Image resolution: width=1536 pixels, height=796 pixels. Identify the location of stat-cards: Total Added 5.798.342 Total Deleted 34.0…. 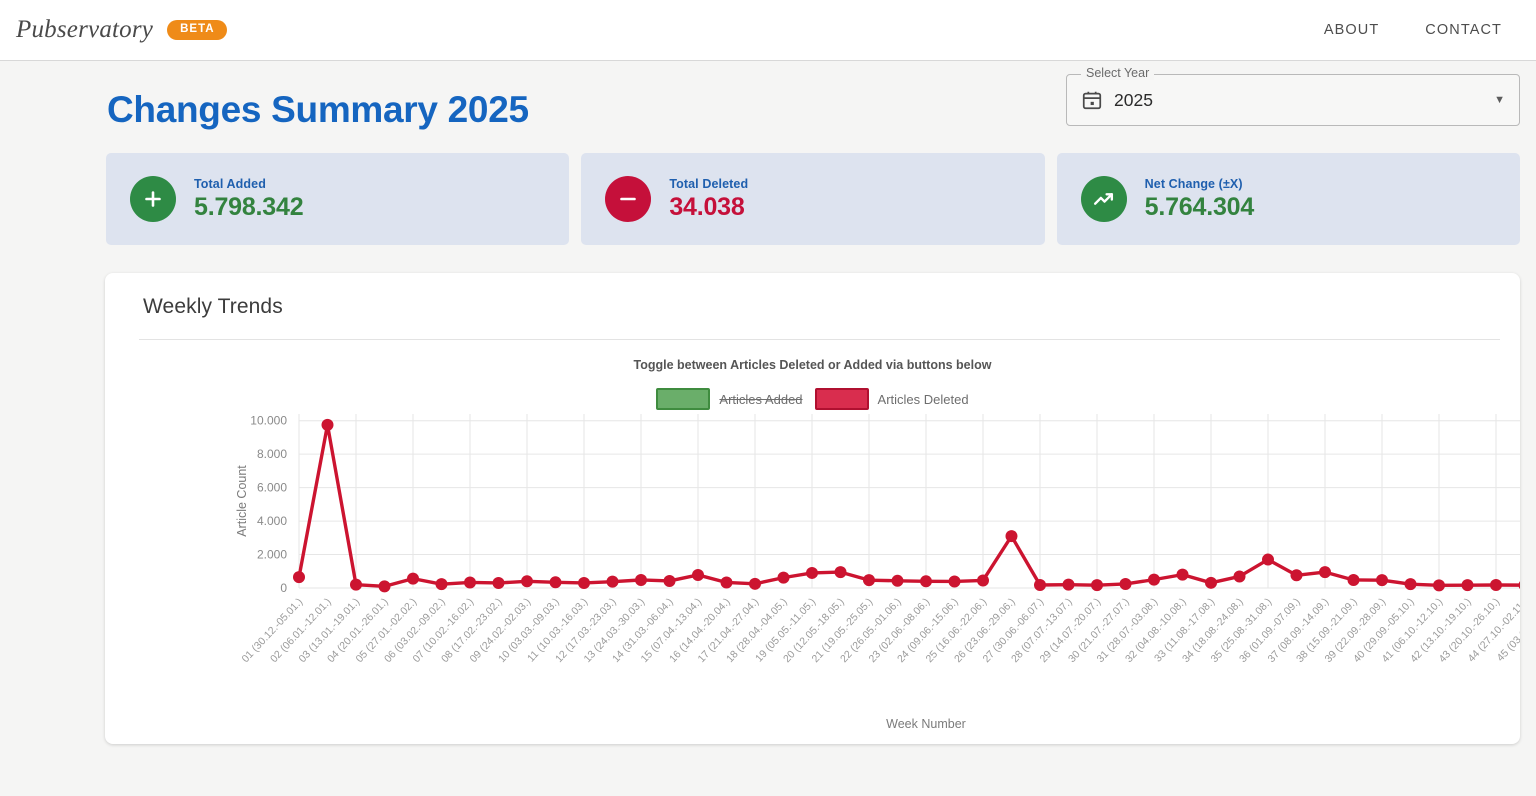
(768, 189).